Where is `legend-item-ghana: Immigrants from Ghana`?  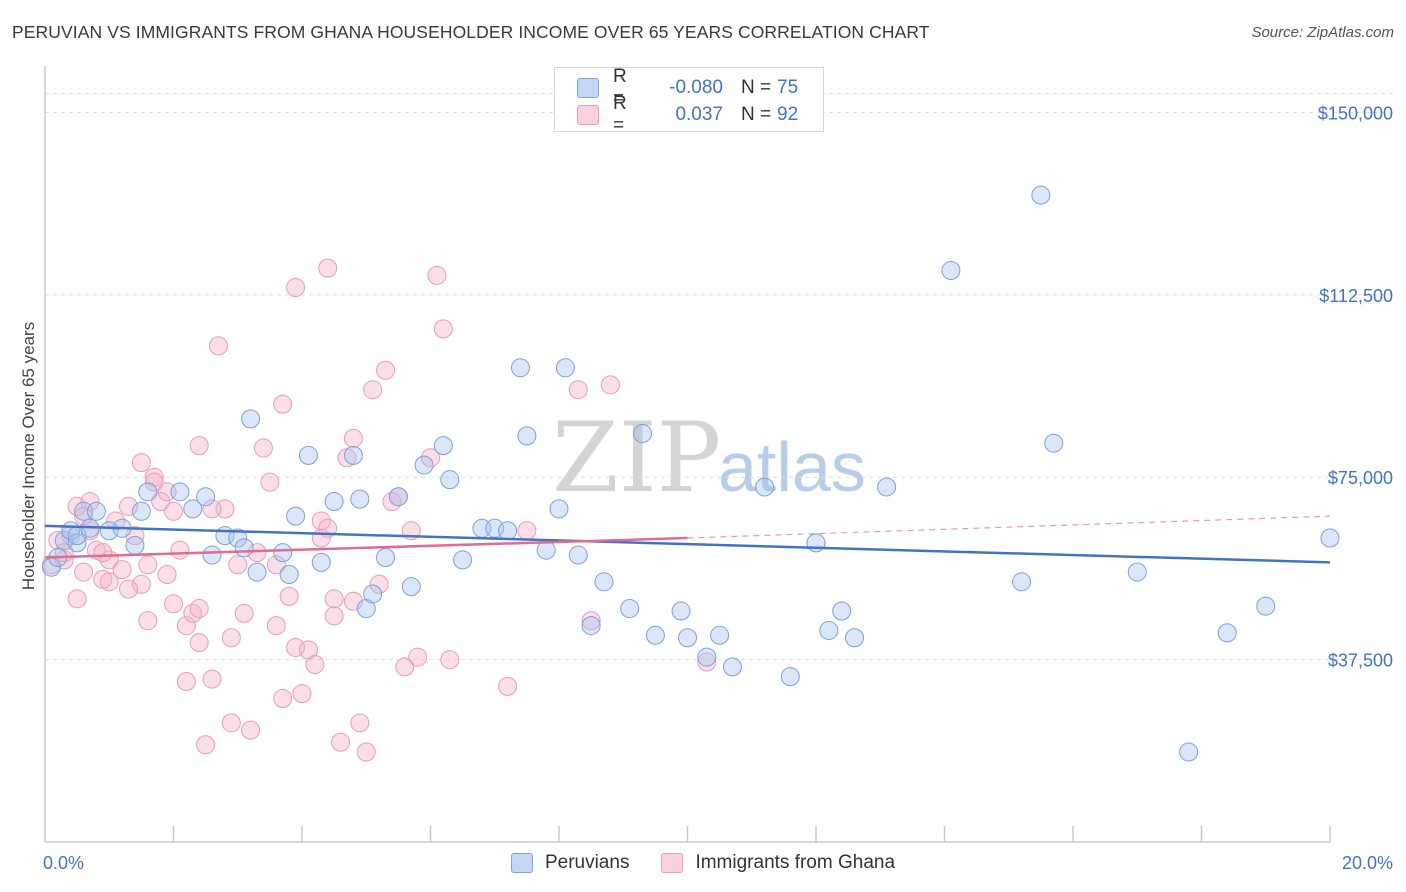
legend-item-ghana: Immigrants from Ghana is located at coordinates (778, 863).